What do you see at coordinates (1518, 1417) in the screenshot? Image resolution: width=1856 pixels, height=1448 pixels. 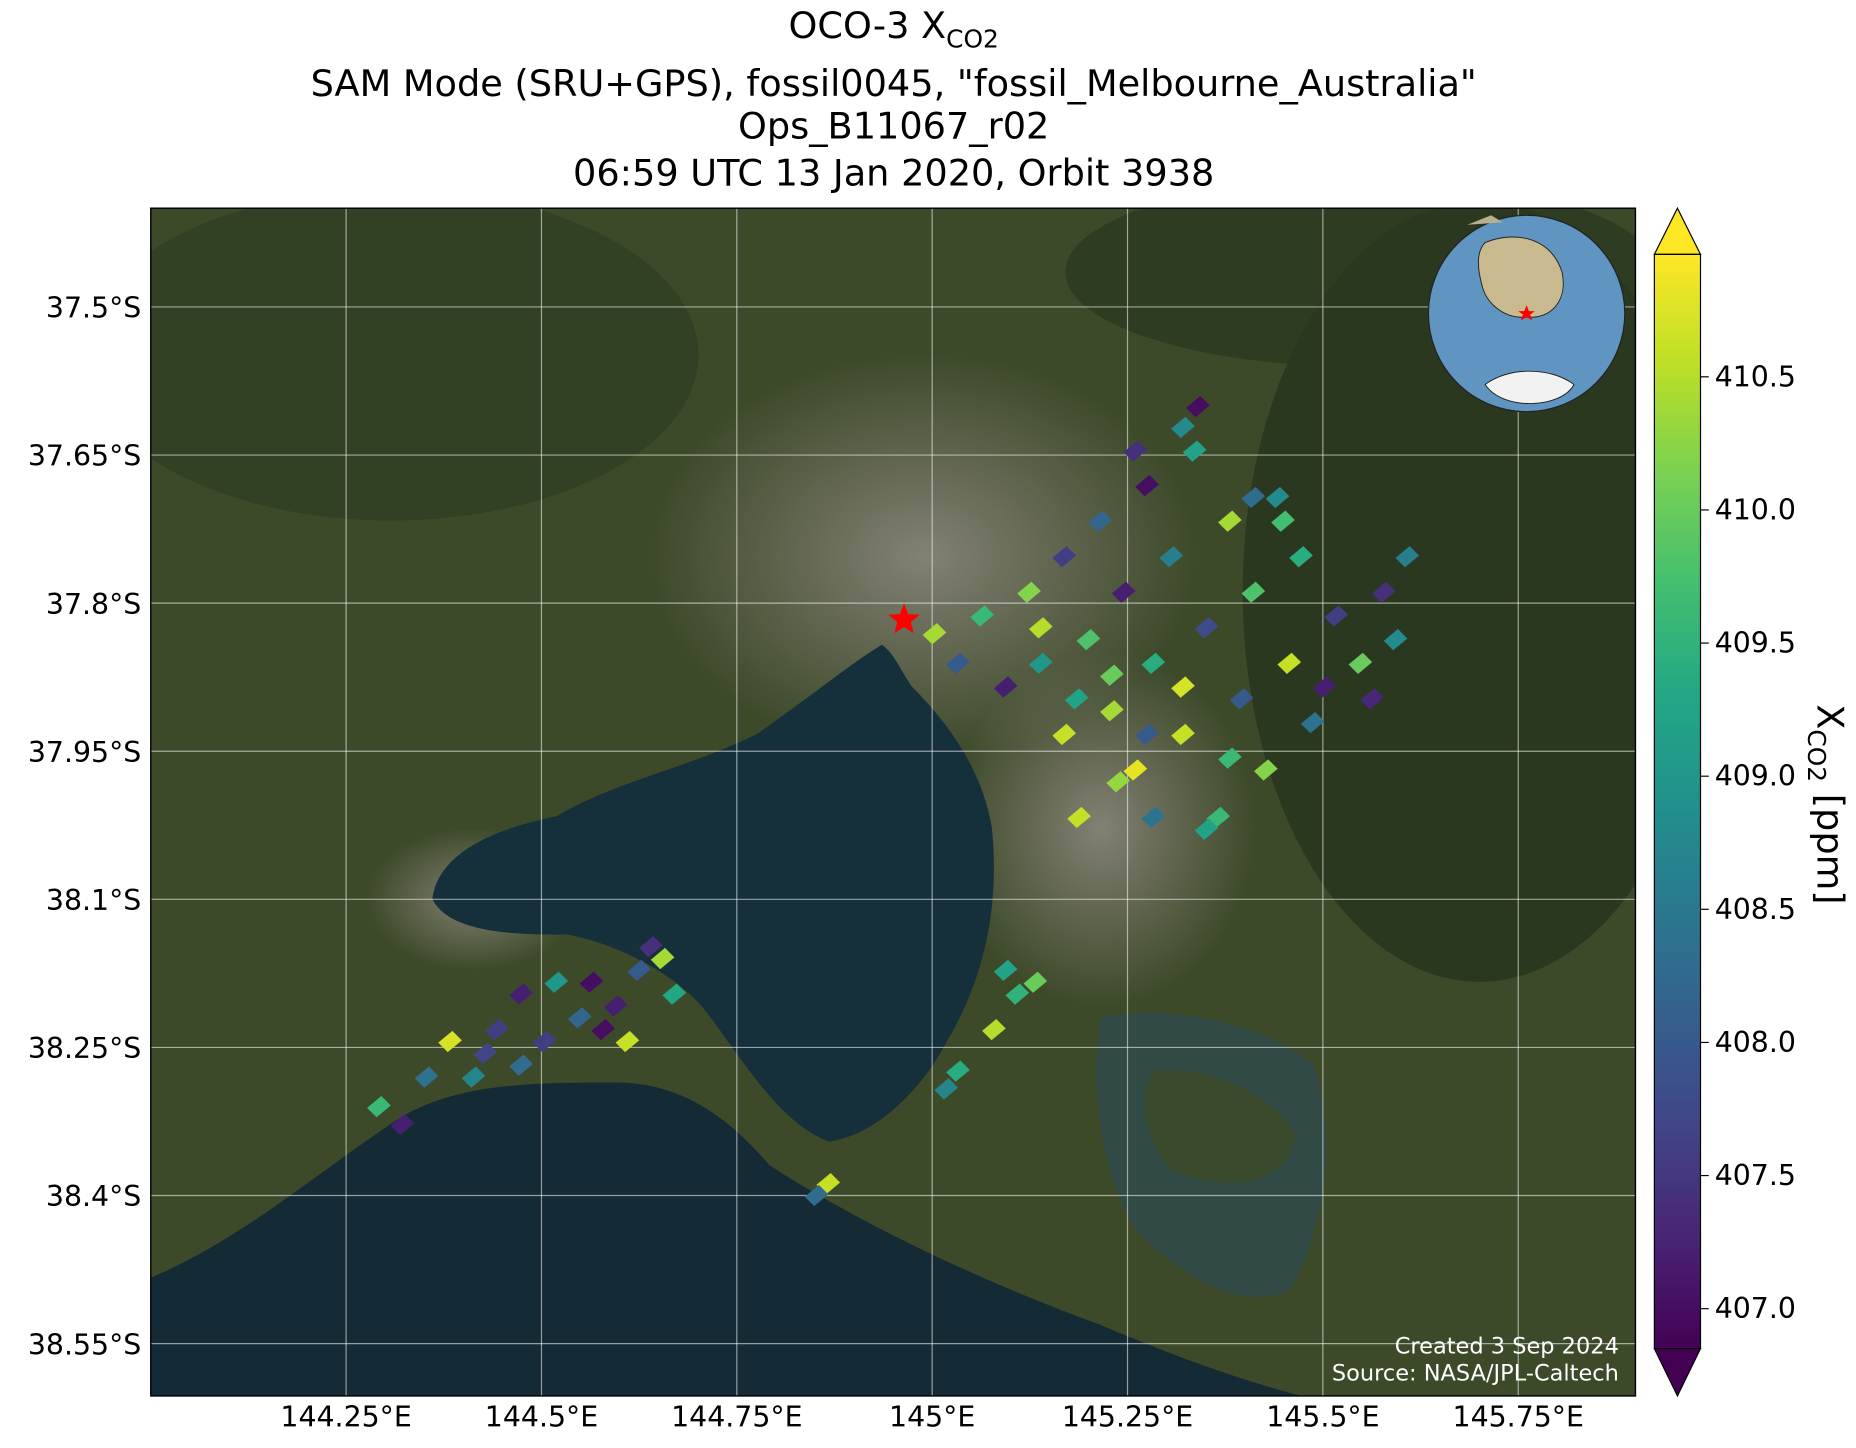 I see `x-tick-label: 145.75°E` at bounding box center [1518, 1417].